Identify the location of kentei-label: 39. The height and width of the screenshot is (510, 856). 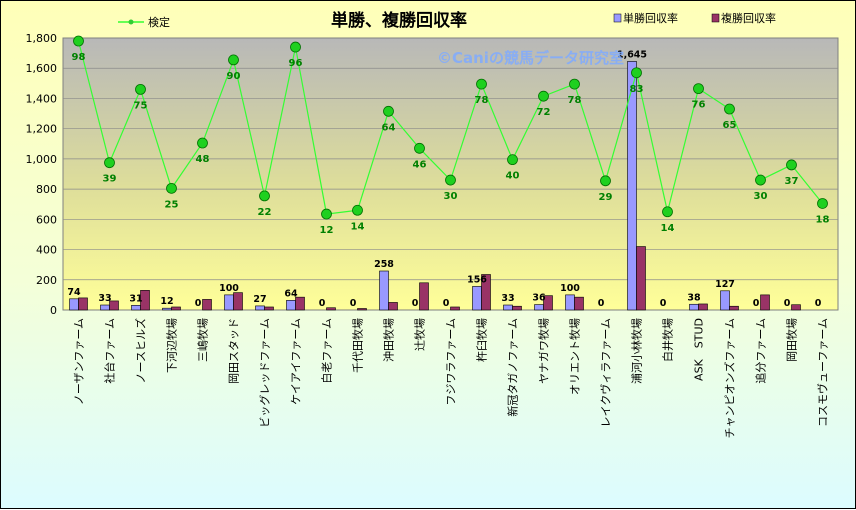
(110, 179).